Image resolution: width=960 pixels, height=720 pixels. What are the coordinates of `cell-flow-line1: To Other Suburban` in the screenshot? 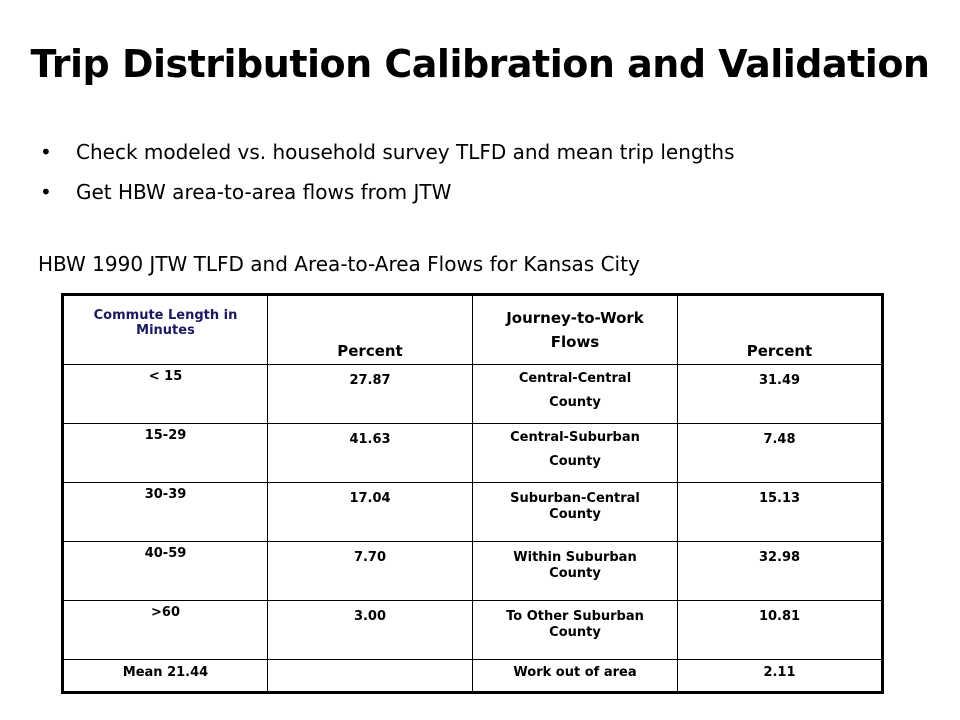 It's located at (575, 616).